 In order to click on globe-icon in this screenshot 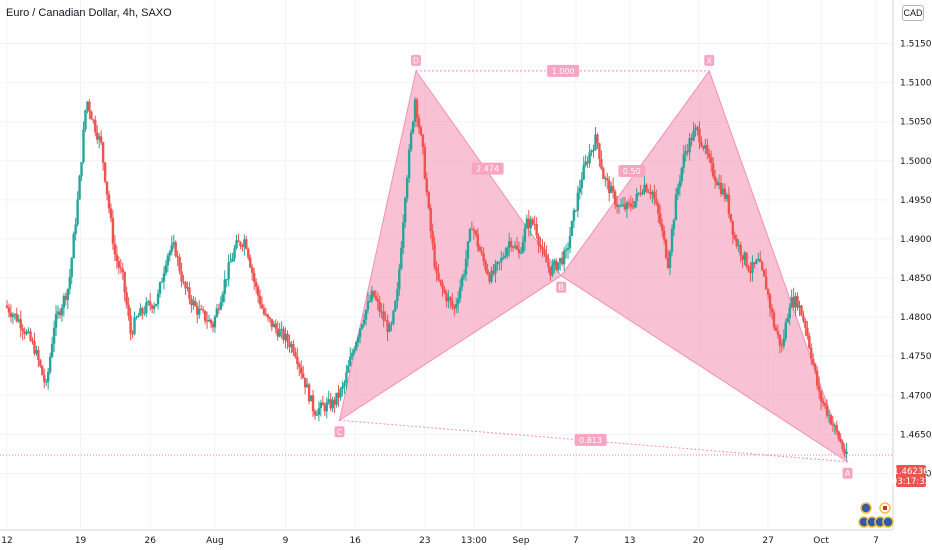, I will do `click(866, 508)`.